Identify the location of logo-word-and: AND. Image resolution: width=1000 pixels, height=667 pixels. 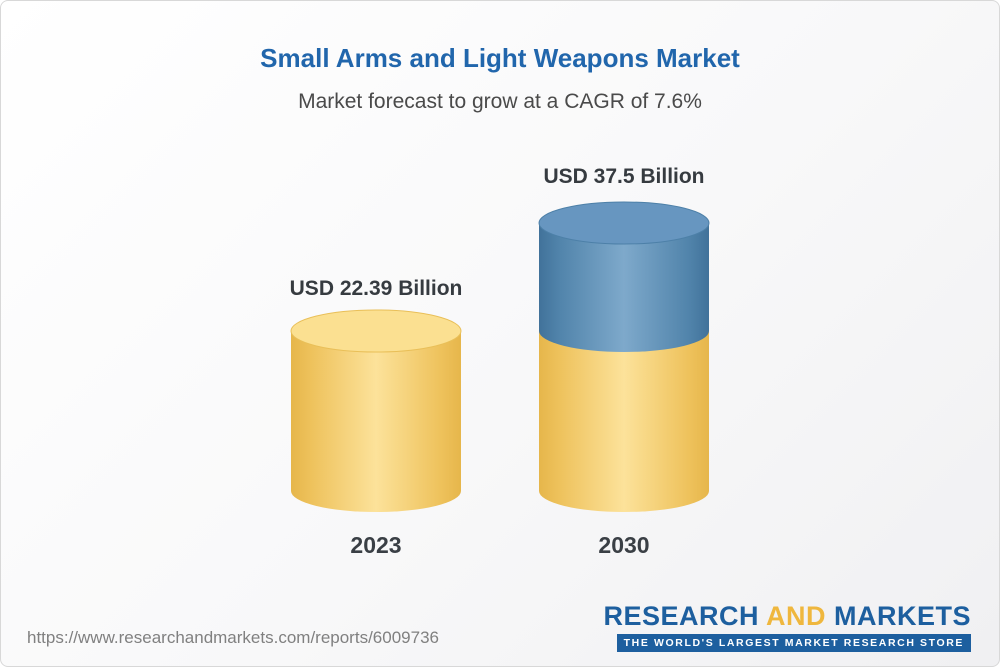
(795, 616).